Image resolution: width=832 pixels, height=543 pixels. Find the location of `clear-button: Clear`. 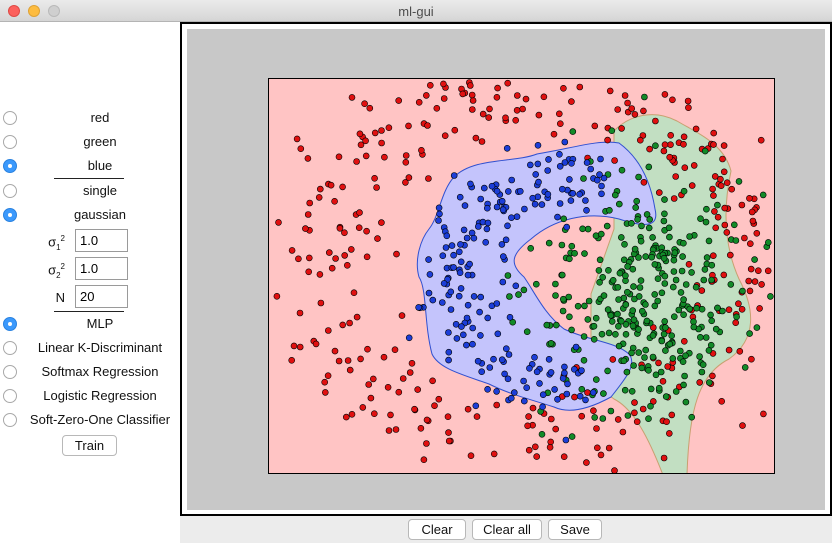

clear-button: Clear is located at coordinates (437, 529).